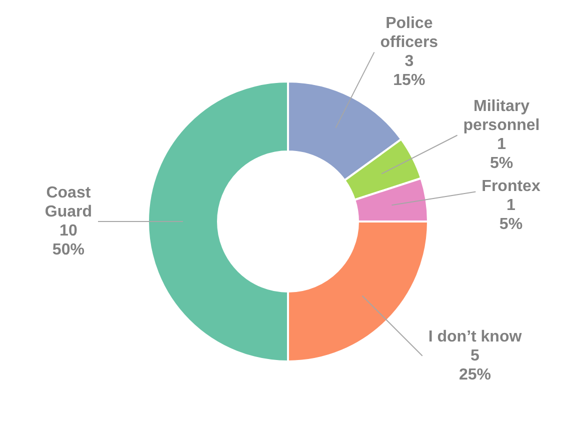  I want to click on data-label: 3 15%, so click(409, 71).